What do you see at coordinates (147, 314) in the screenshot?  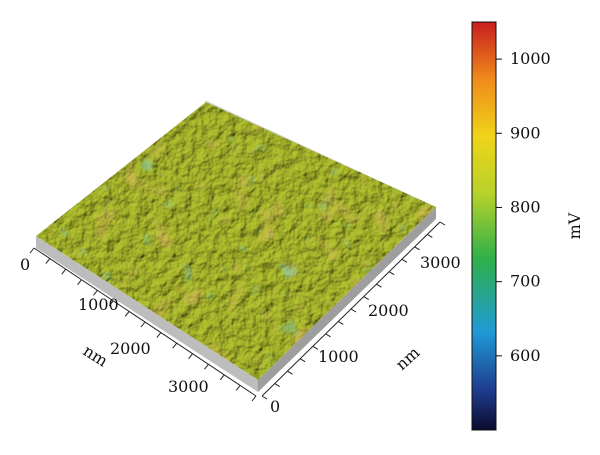 I see `surface-base-left` at bounding box center [147, 314].